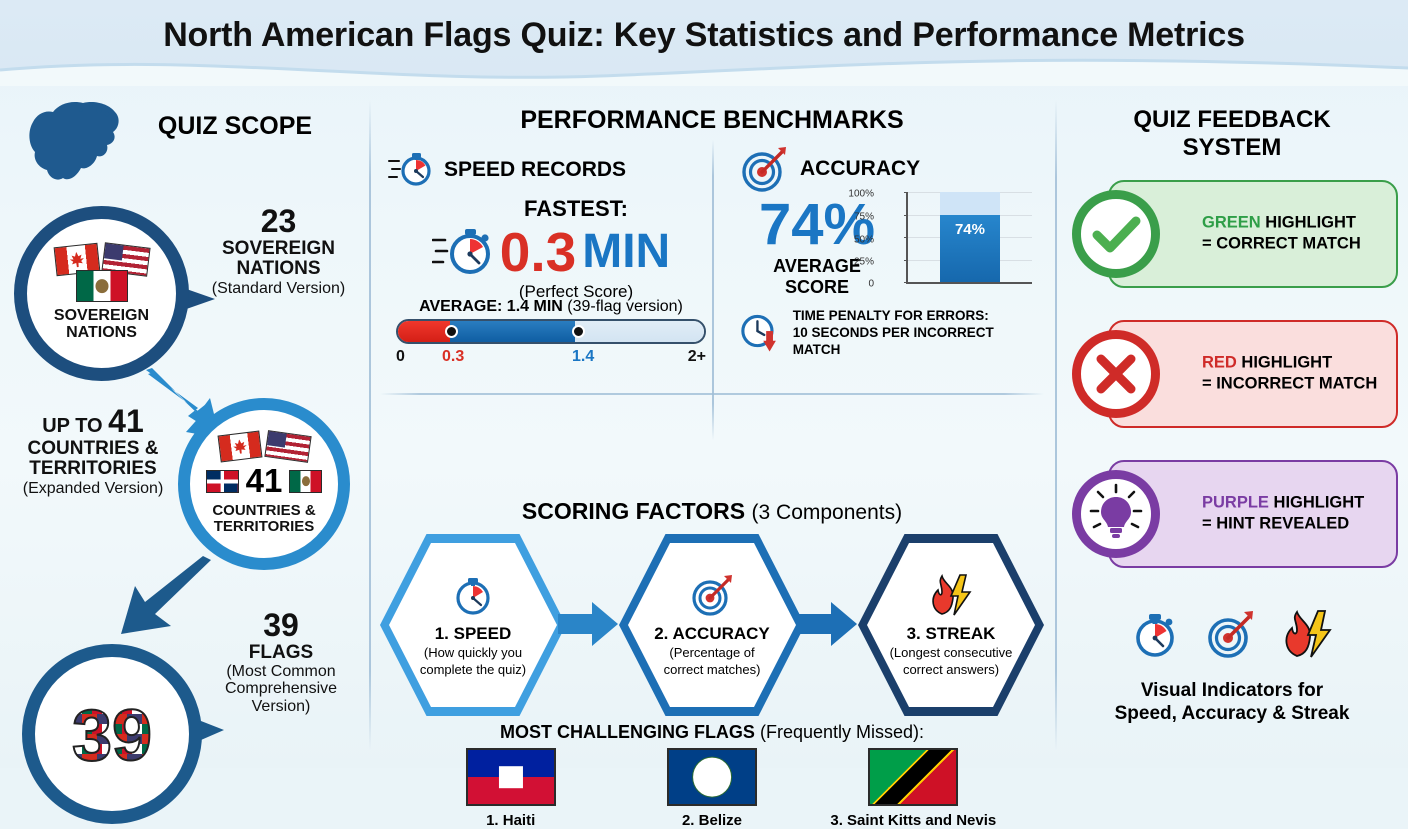  Describe the element at coordinates (1232, 690) in the screenshot. I see `visual-indicators-caption-line1: Visual Indicators for` at that location.